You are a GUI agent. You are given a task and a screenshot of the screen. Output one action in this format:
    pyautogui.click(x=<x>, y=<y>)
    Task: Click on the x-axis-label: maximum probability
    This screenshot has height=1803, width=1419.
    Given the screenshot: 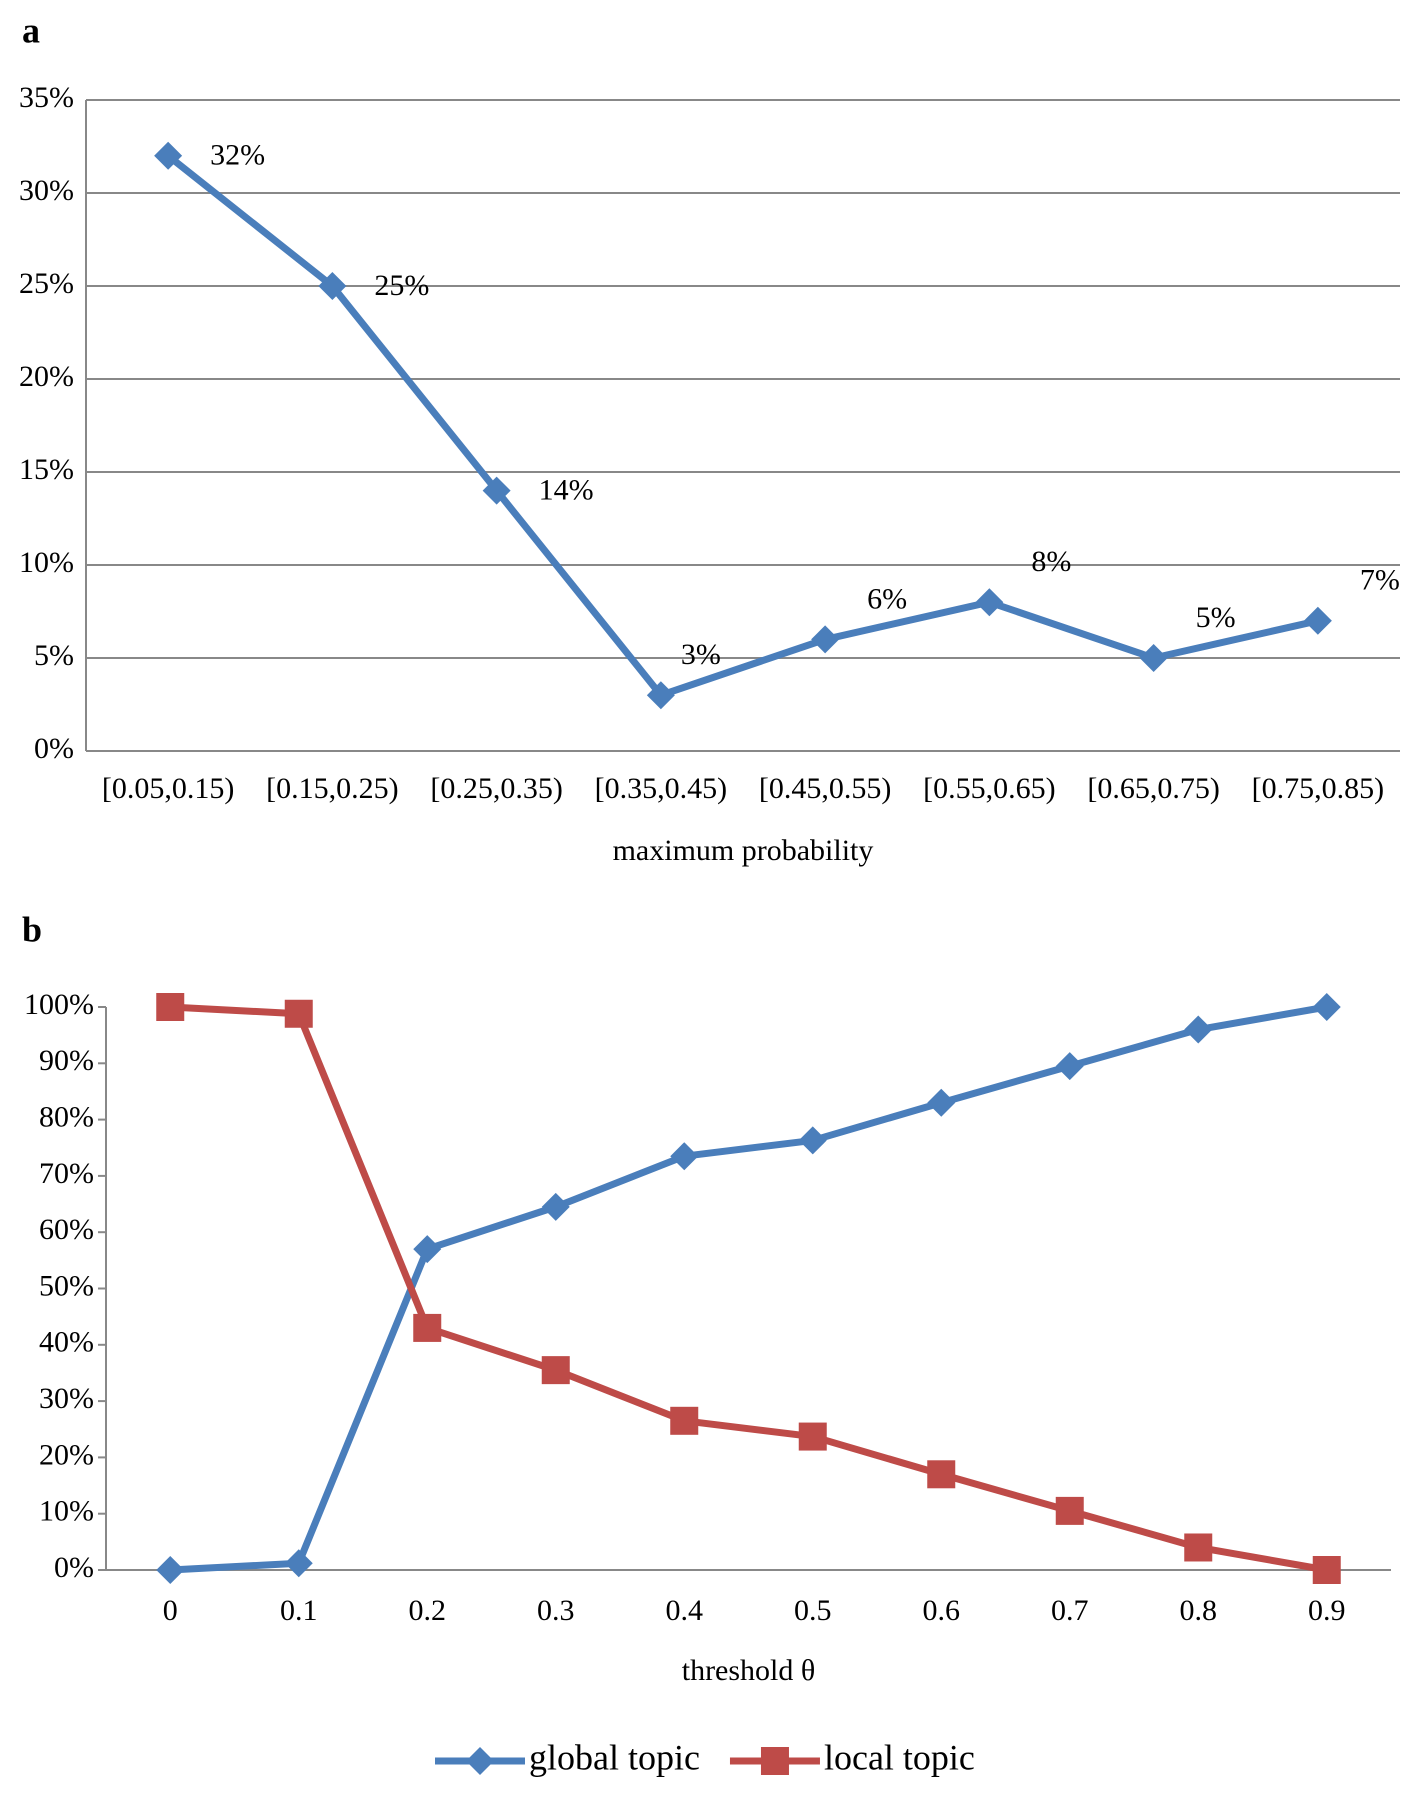 What is the action you would take?
    pyautogui.click(x=743, y=850)
    